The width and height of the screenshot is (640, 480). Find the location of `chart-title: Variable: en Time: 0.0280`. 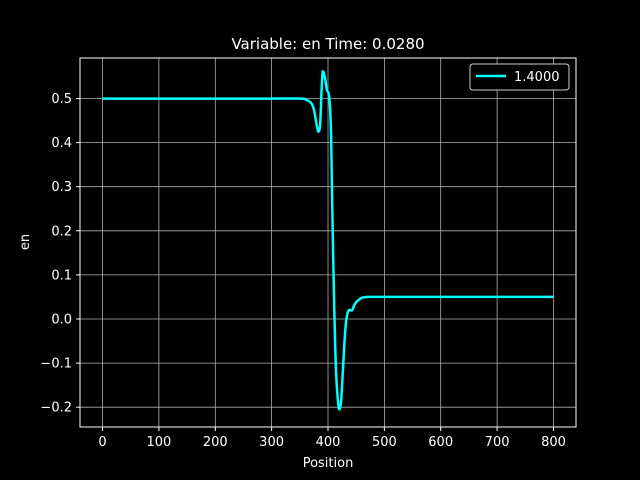

chart-title: Variable: en Time: 0.0280 is located at coordinates (327, 44).